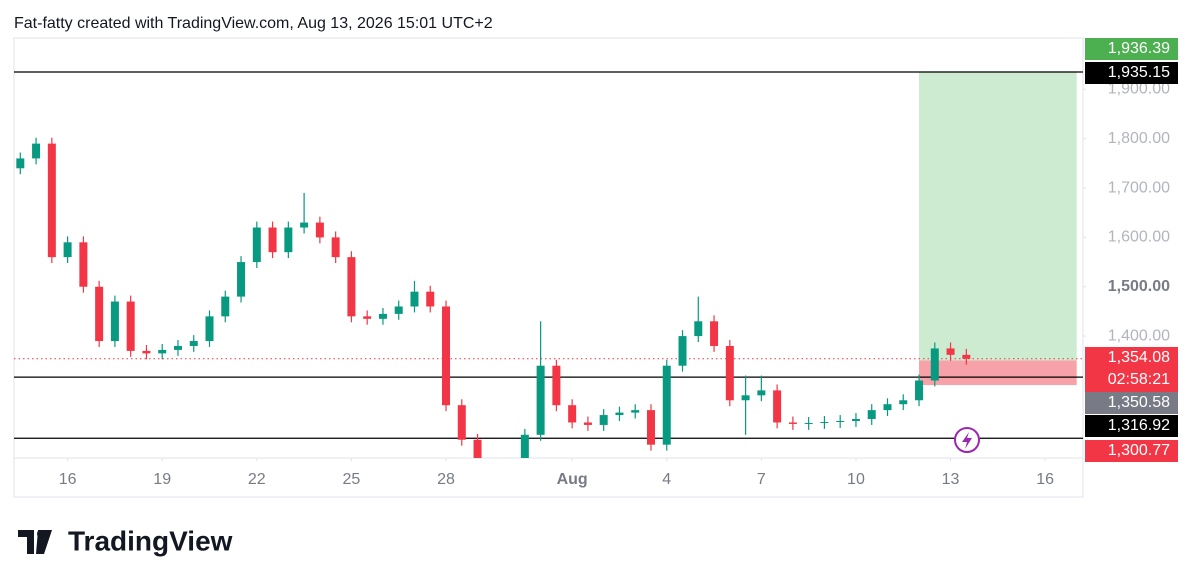 This screenshot has height=588, width=1200. What do you see at coordinates (1139, 335) in the screenshot?
I see `y-tick-label: 1,400.00` at bounding box center [1139, 335].